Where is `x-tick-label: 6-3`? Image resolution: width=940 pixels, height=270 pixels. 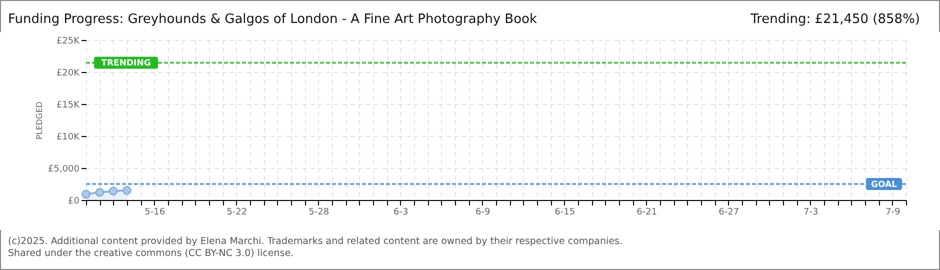 x-tick-label: 6-3 is located at coordinates (400, 213).